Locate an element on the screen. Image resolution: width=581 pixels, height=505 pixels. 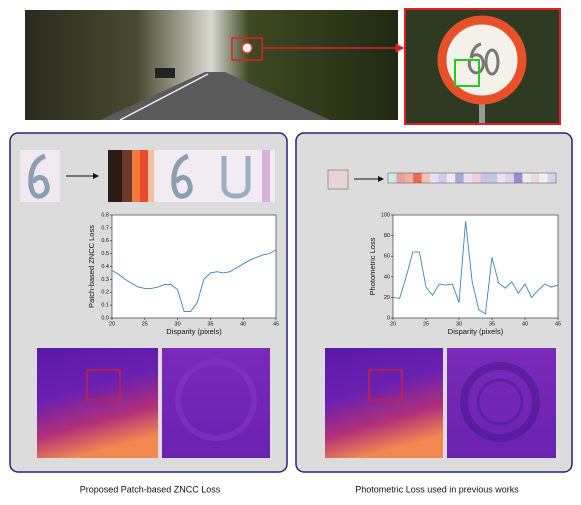
y-axis-label: Photometric Loss is located at coordinates (372, 266).